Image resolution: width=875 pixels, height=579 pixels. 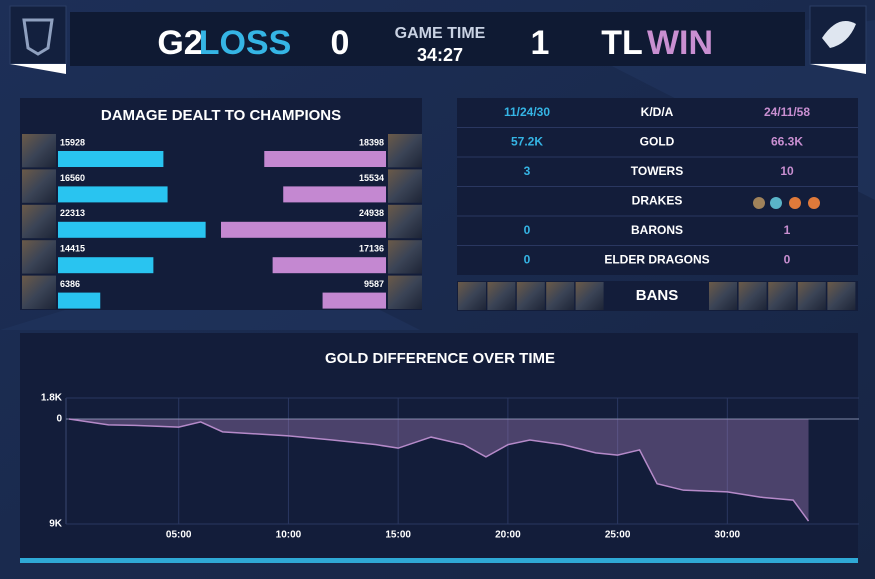 I want to click on y-tick-label: 9K, so click(x=56, y=524).